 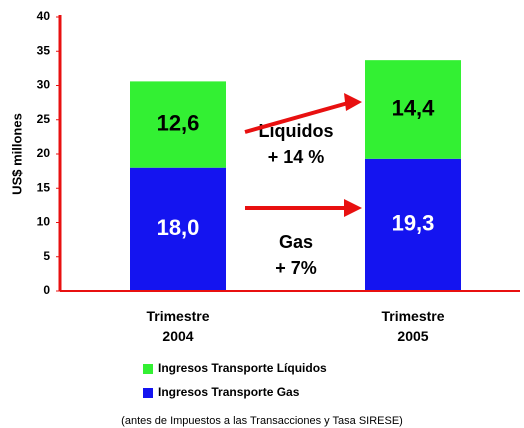 I want to click on y-tick-label: 10, so click(x=44, y=222).